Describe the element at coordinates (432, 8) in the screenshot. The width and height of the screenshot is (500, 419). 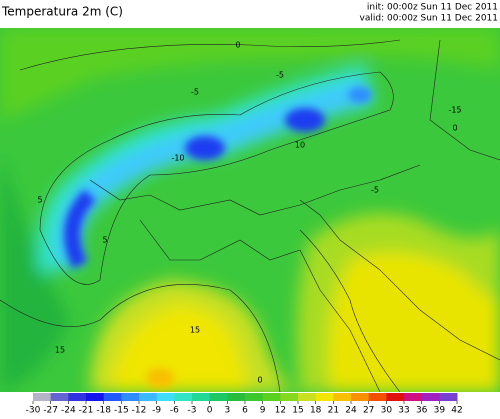
I see `init-time: init: 00:00z Sun 11 Dec 2011` at that location.